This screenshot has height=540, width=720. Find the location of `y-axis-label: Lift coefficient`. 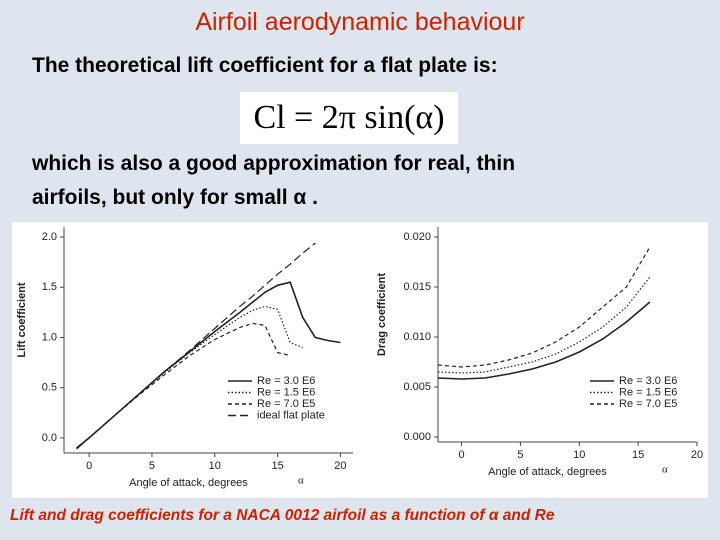

y-axis-label: Lift coefficient is located at coordinates (22, 320).